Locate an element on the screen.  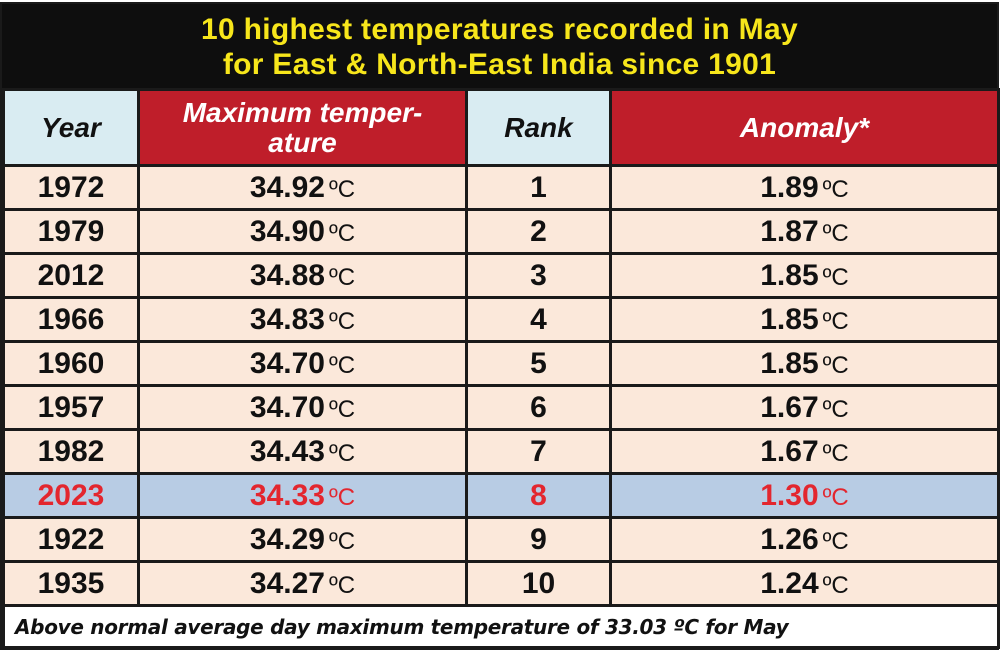
table-row: 1966 34.83 ºC 4 1.85 ºC is located at coordinates (501, 319).